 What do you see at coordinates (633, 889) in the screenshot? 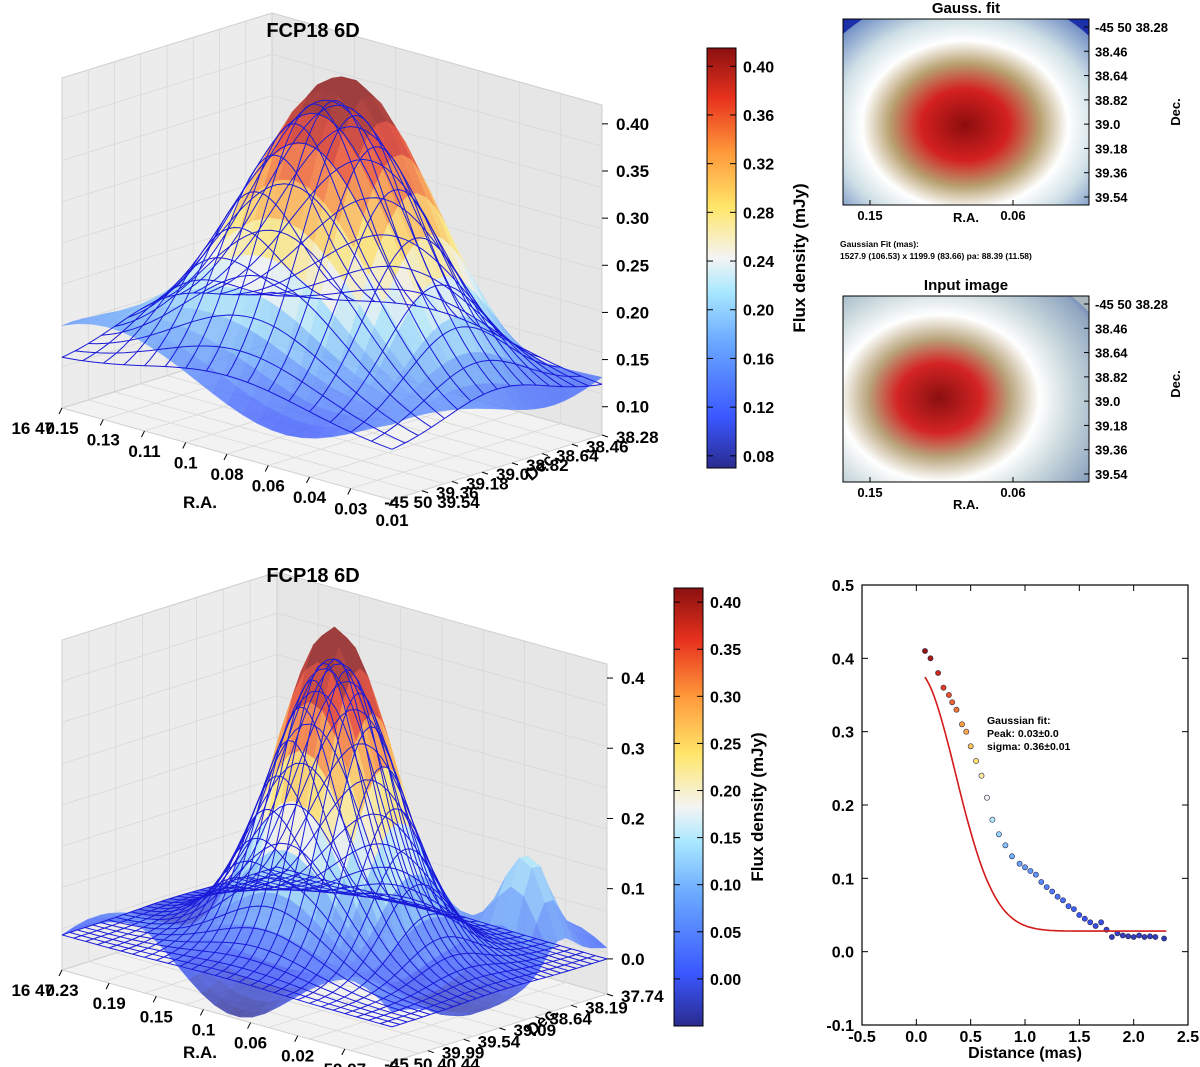
I see `z-tick-label: 0.1` at bounding box center [633, 889].